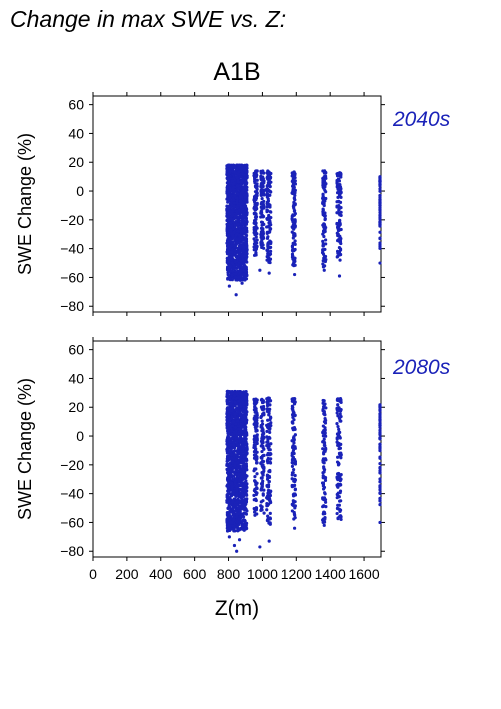  Describe the element at coordinates (303, 471) in the screenshot. I see `scatter-points` at that location.